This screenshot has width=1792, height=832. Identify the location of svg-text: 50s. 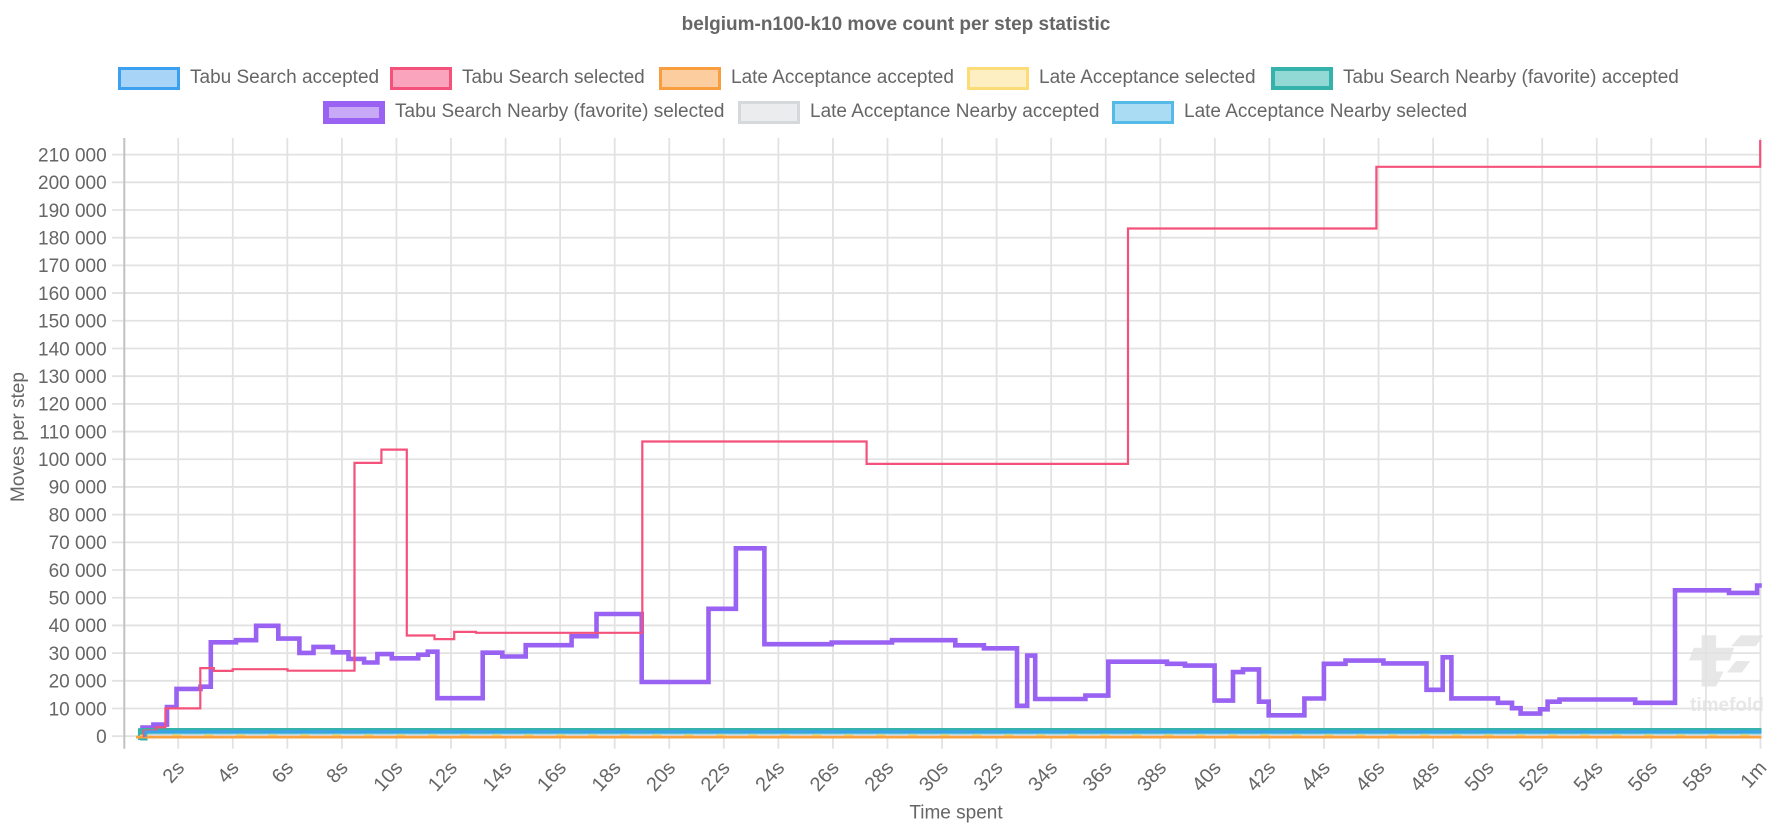
(1480, 776).